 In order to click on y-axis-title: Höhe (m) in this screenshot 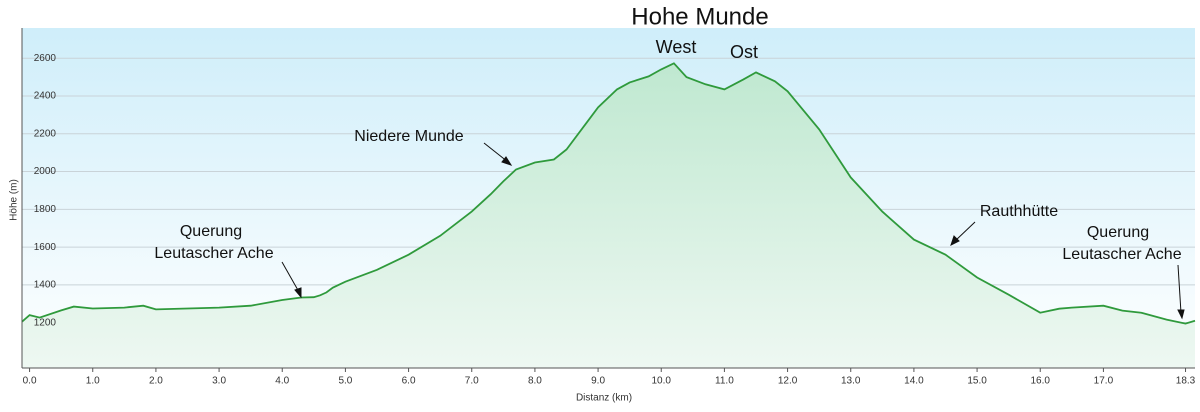, I will do `click(14, 200)`.